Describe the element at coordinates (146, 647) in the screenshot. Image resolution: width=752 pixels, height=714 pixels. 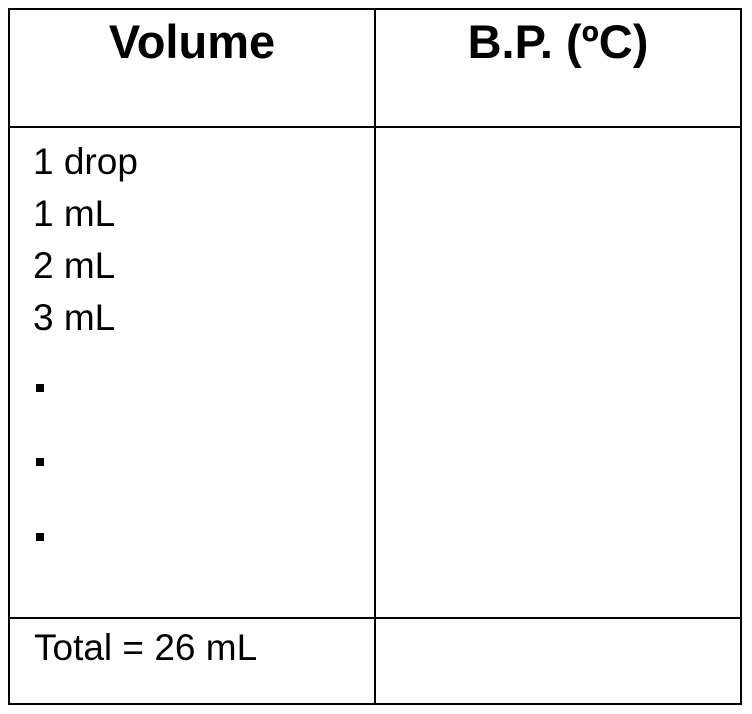
I see `total-volume: Total = 26 mL` at that location.